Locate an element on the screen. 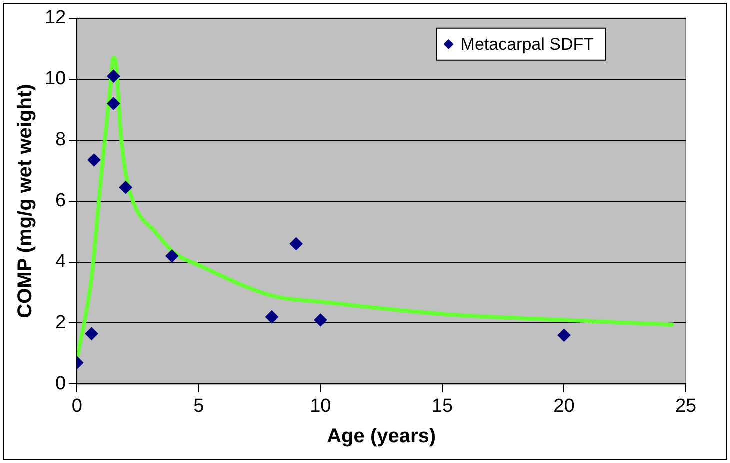 This screenshot has height=463, width=730. x-tick-label: 15 is located at coordinates (443, 406).